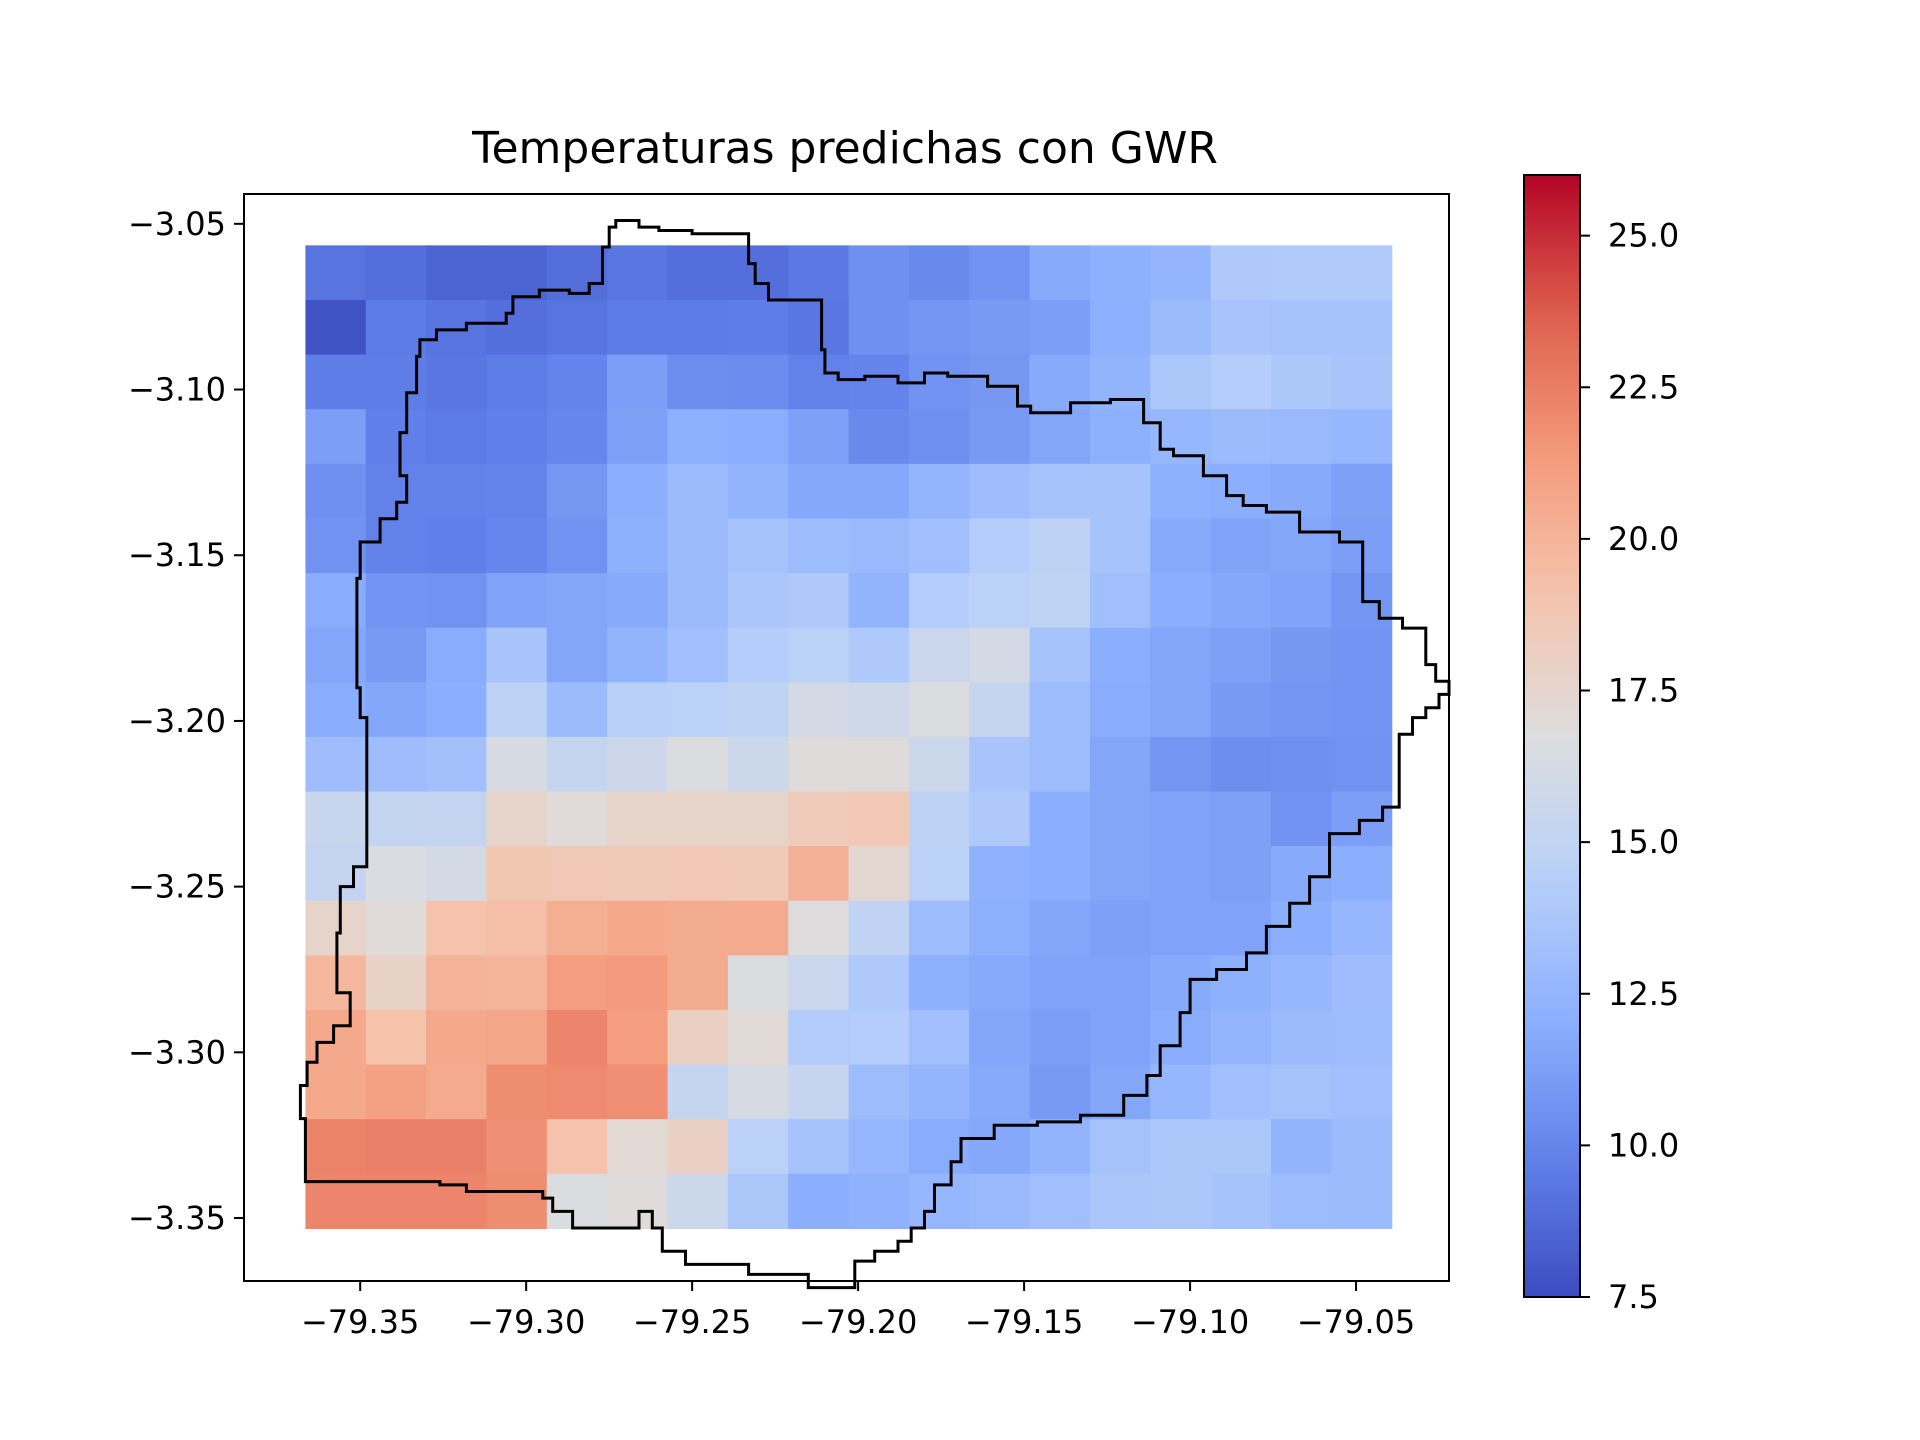 This screenshot has width=1920, height=1440. Describe the element at coordinates (177, 887) in the screenshot. I see `y-tick-label: −3.25` at that location.